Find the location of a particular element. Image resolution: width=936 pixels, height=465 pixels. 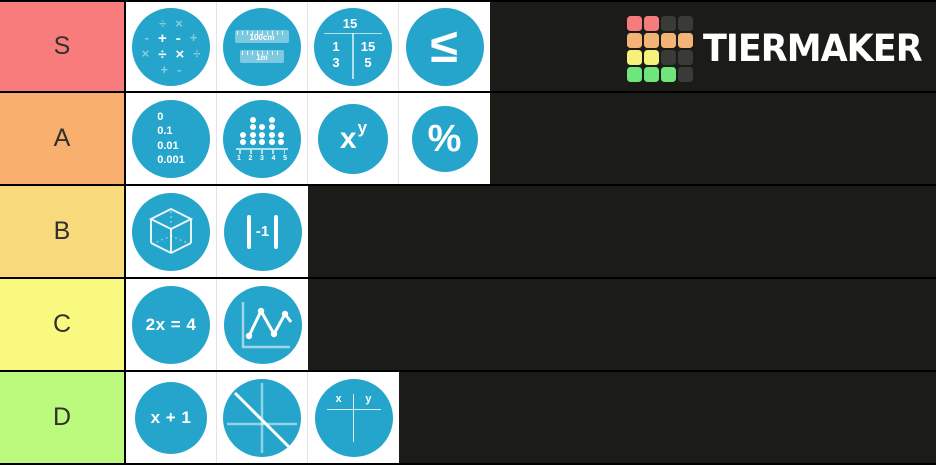

linear-graph-icon is located at coordinates (262, 417).